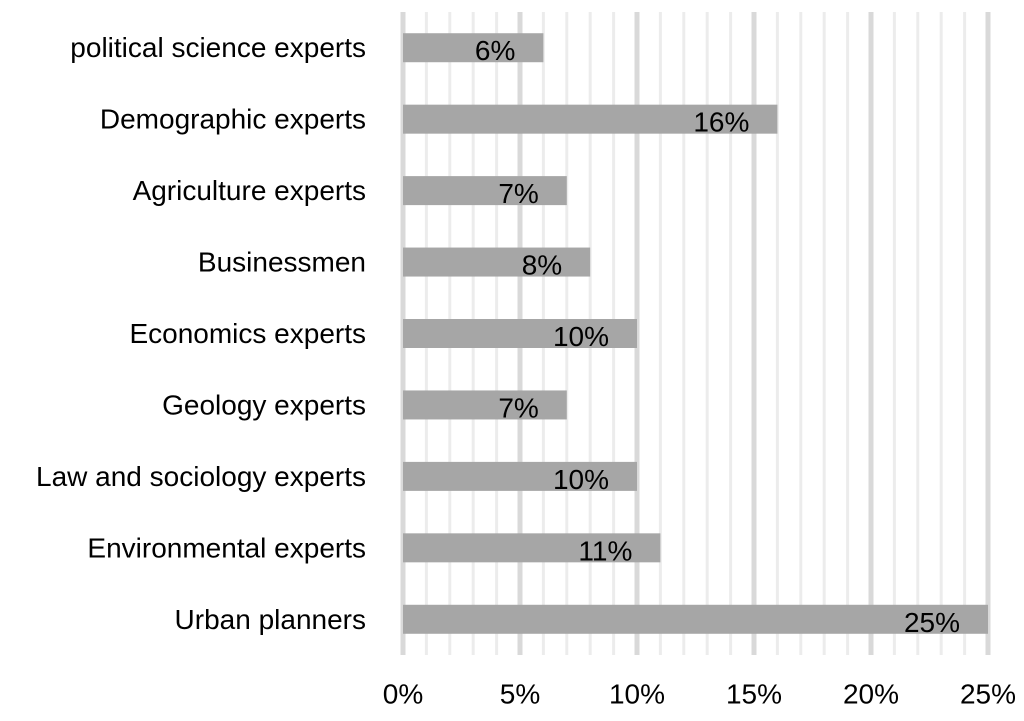 This screenshot has width=1024, height=721. I want to click on category-label: Businessmen, so click(282, 262).